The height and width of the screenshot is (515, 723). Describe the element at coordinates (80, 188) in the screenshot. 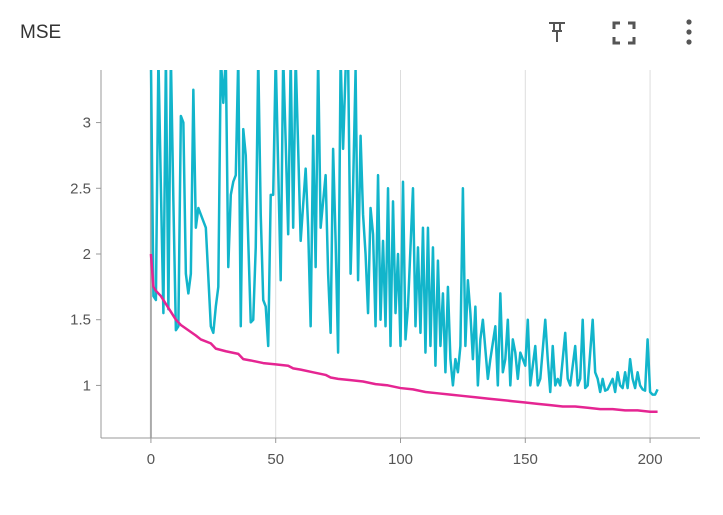

I see `y-tick-label: 2.5` at that location.